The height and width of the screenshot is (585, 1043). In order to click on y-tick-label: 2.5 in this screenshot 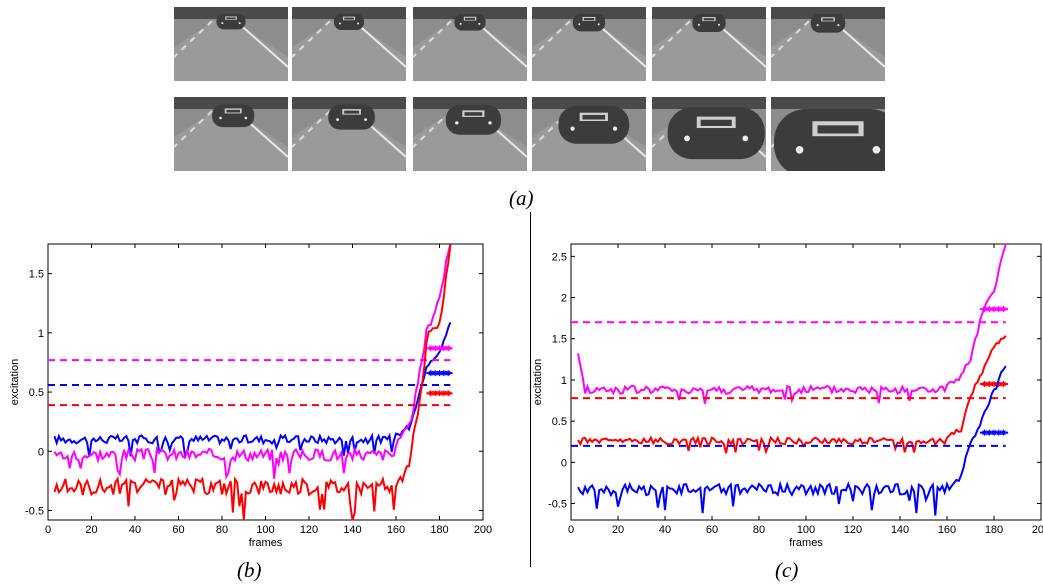, I will do `click(559, 257)`.